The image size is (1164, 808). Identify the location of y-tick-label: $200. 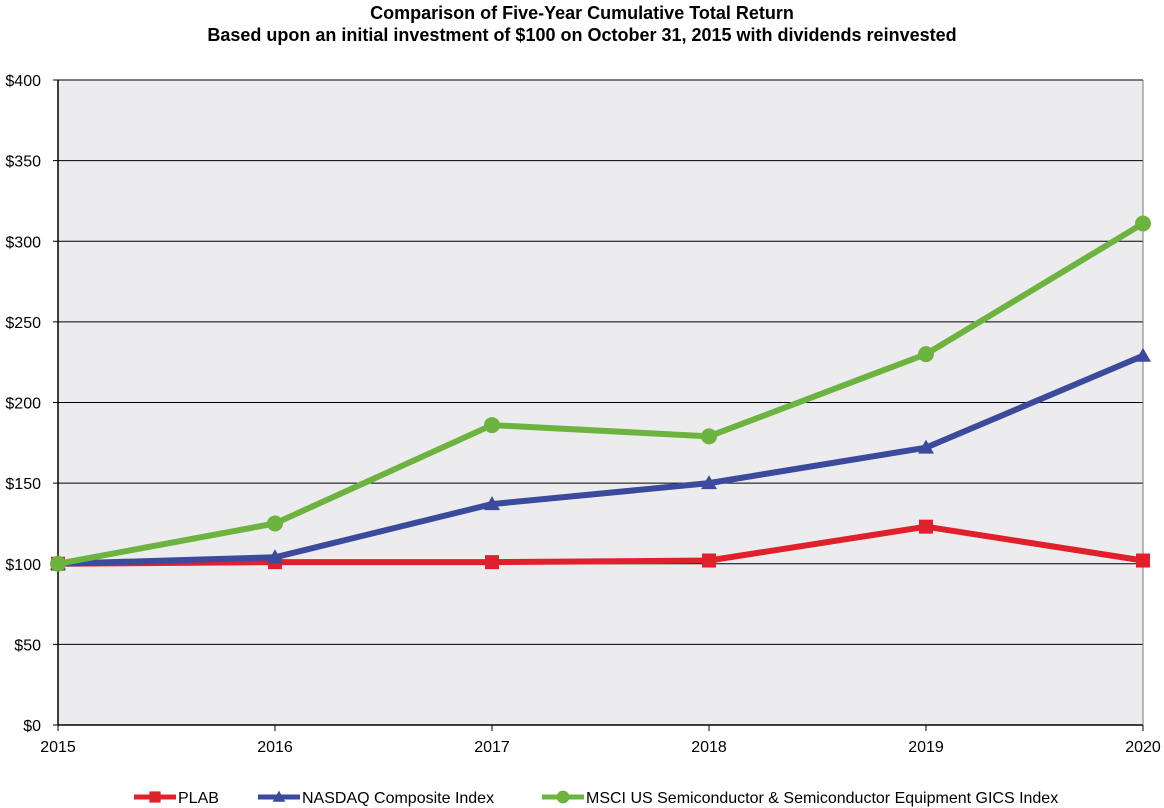
(23, 404).